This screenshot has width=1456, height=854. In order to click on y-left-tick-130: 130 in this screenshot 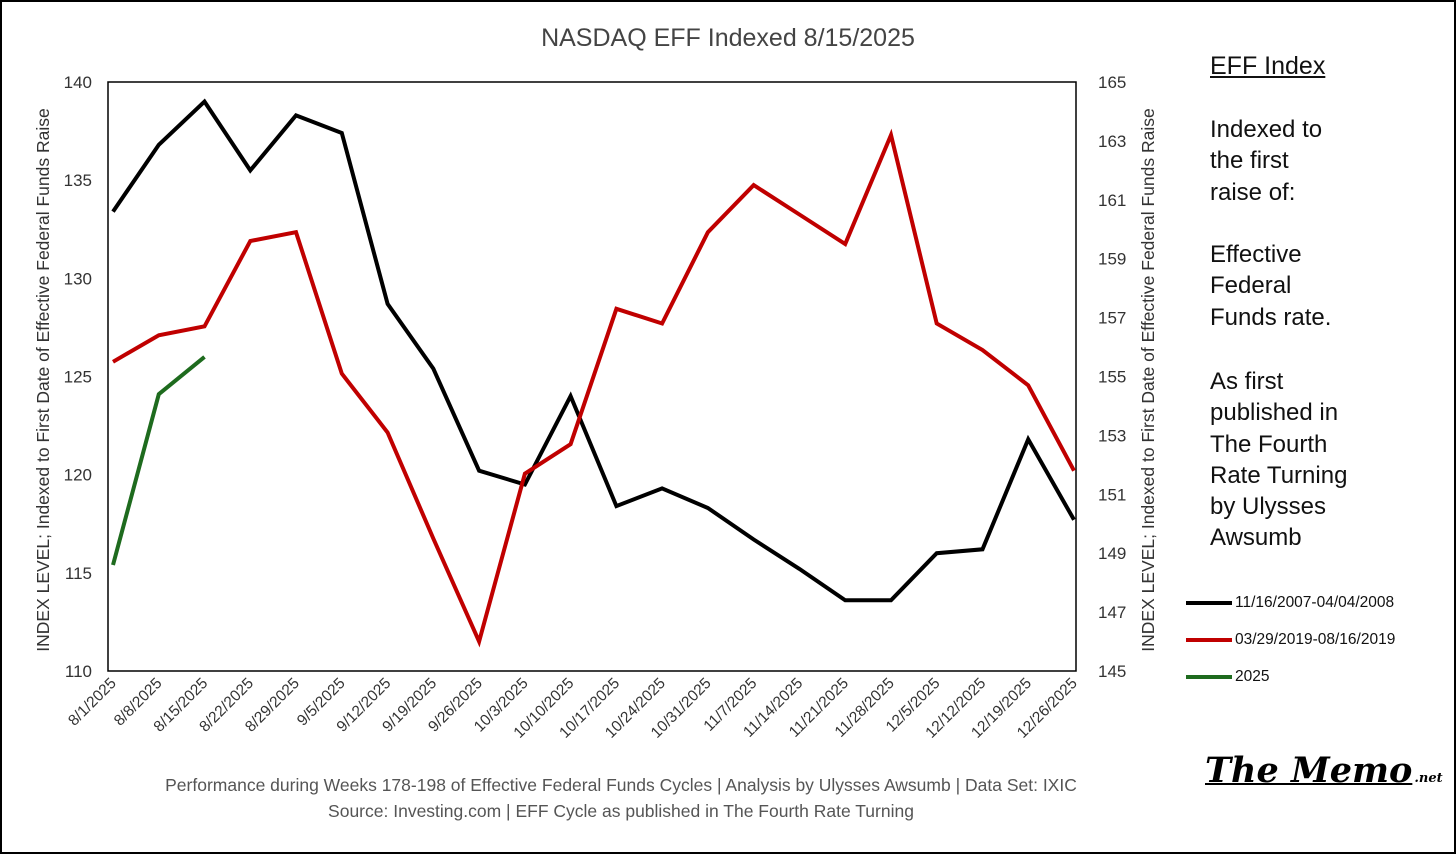, I will do `click(78, 278)`.